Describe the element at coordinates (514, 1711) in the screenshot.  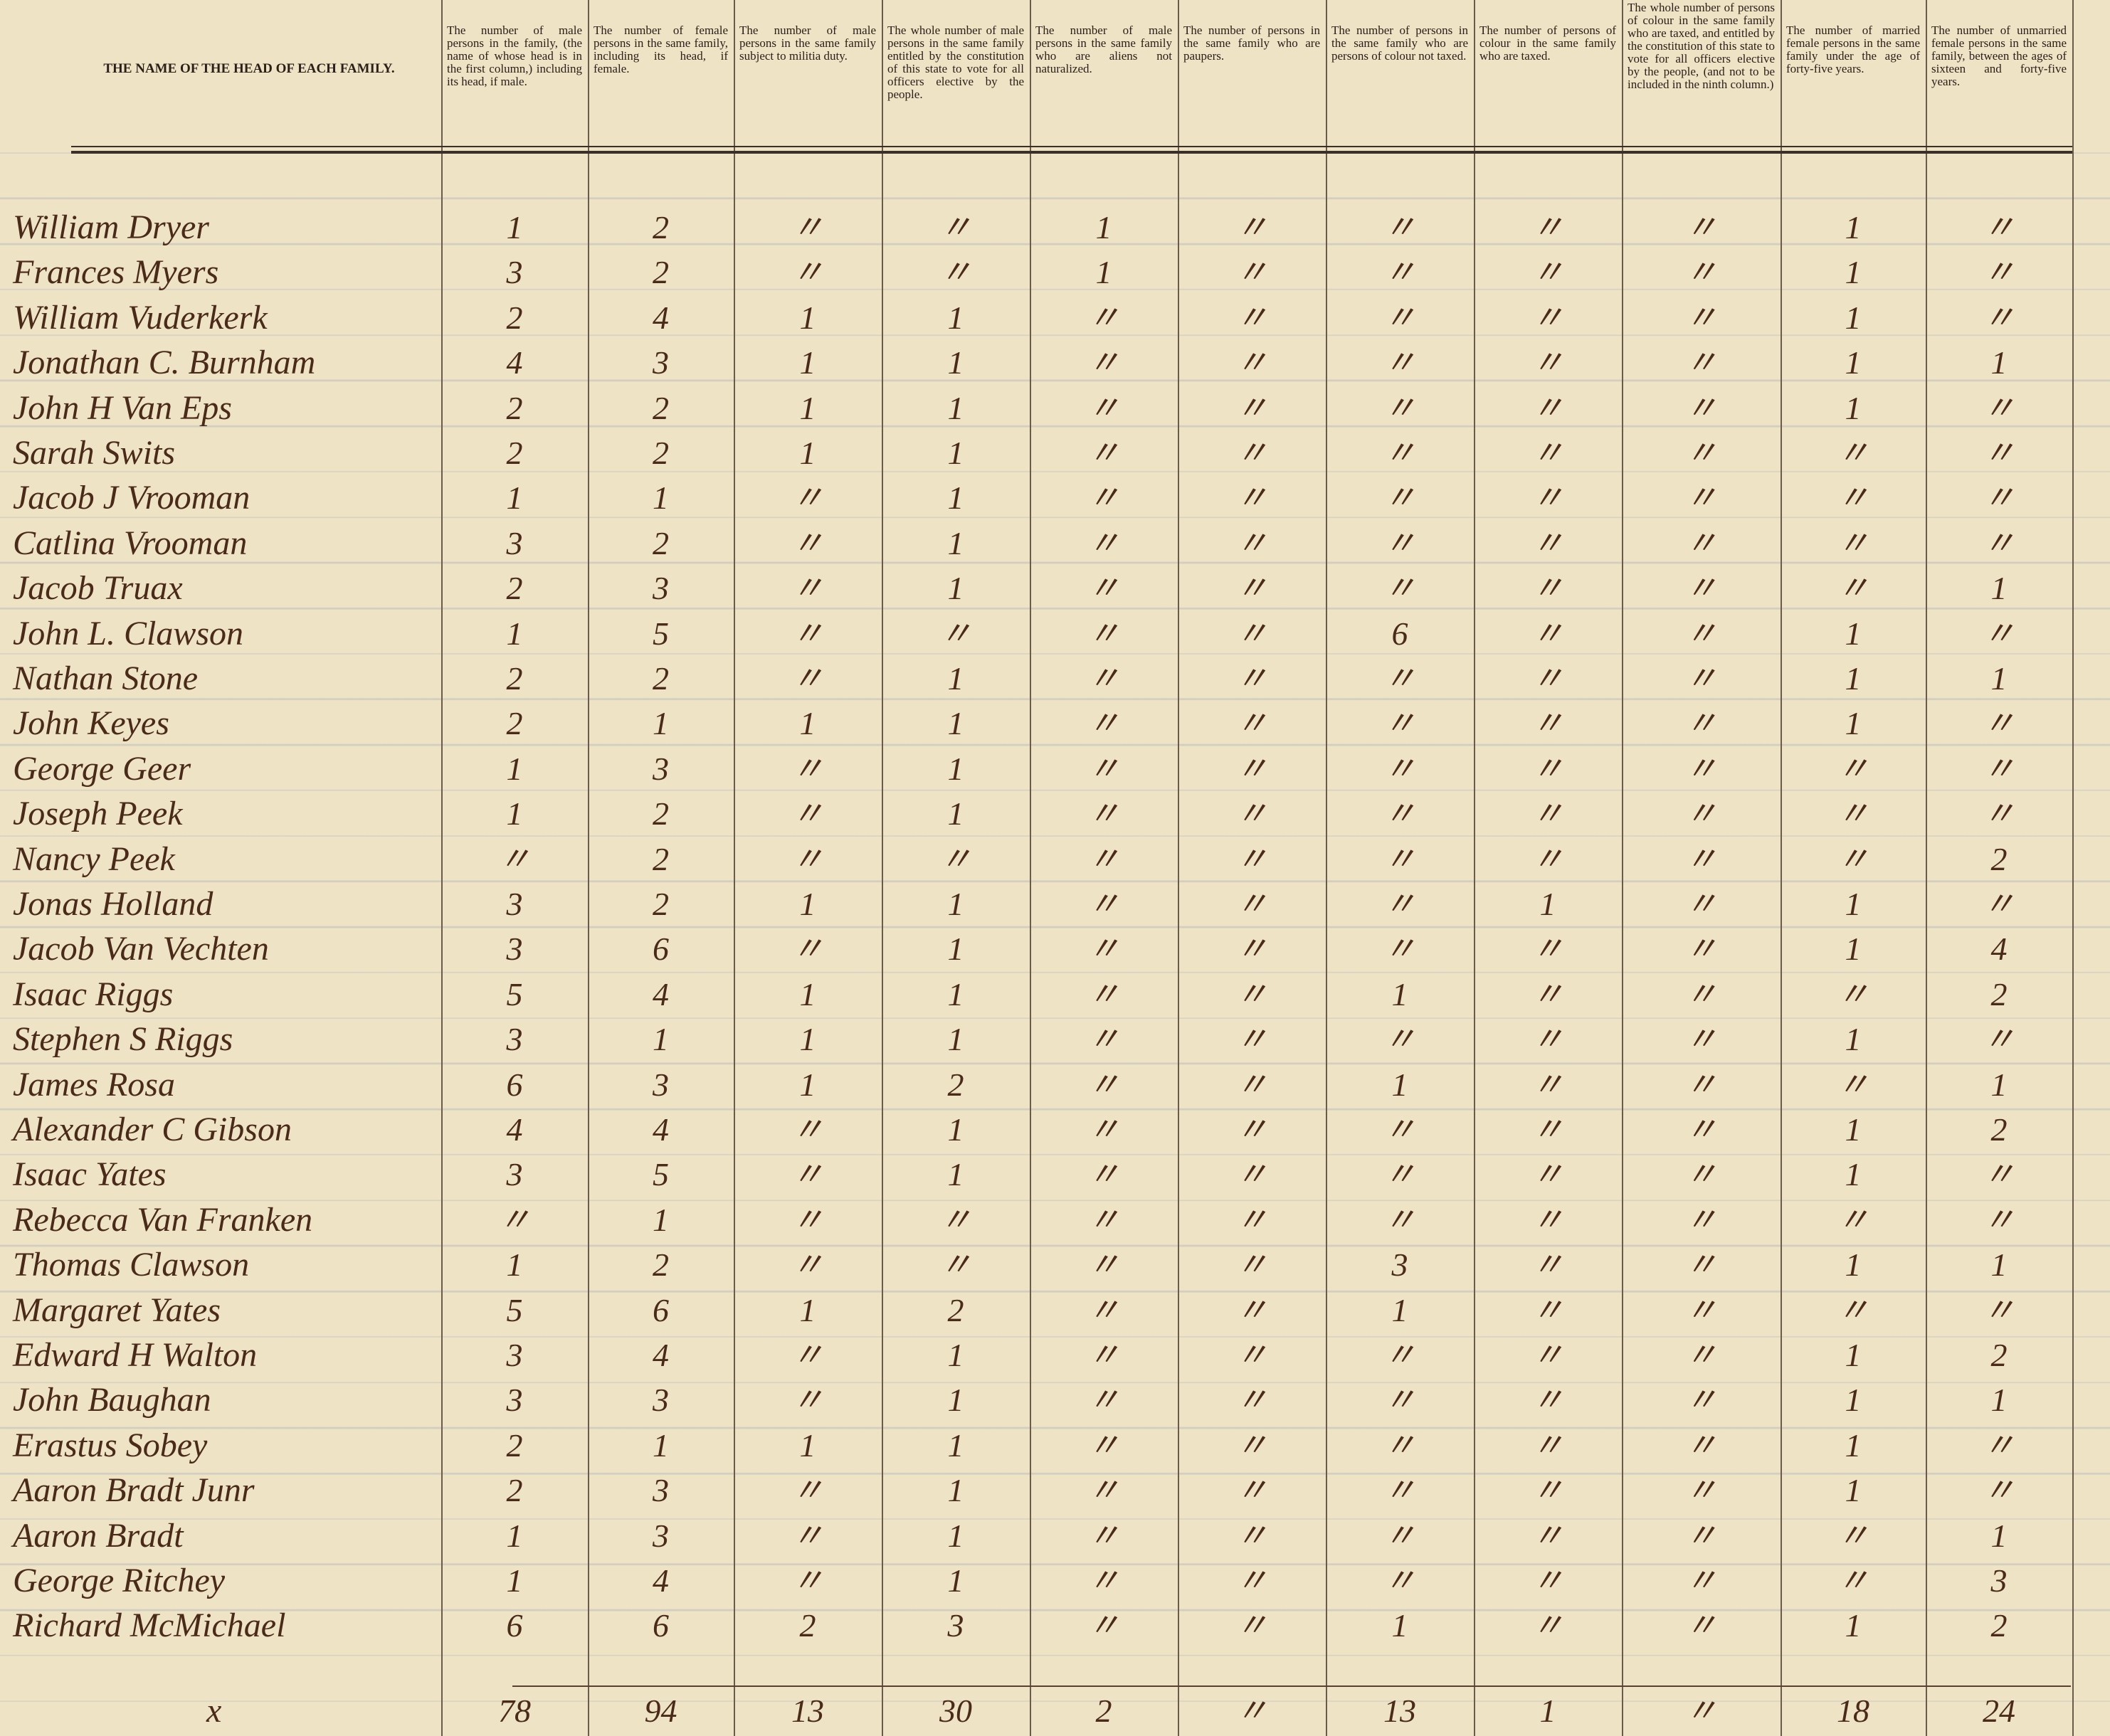
I see `total: 78` at that location.